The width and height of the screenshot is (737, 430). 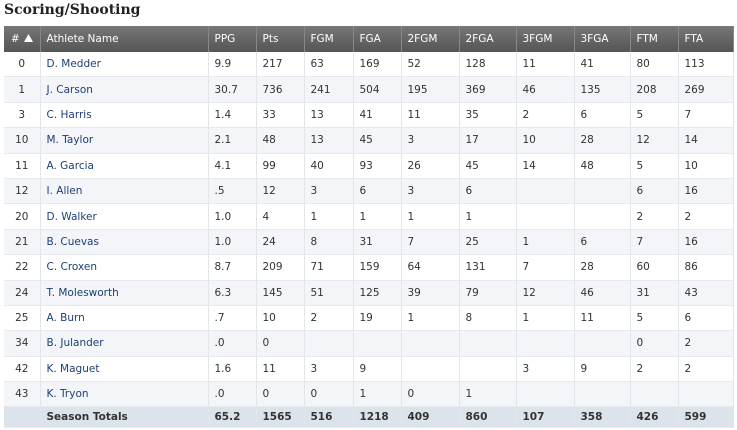 I want to click on total-cell: 1218, so click(x=377, y=417).